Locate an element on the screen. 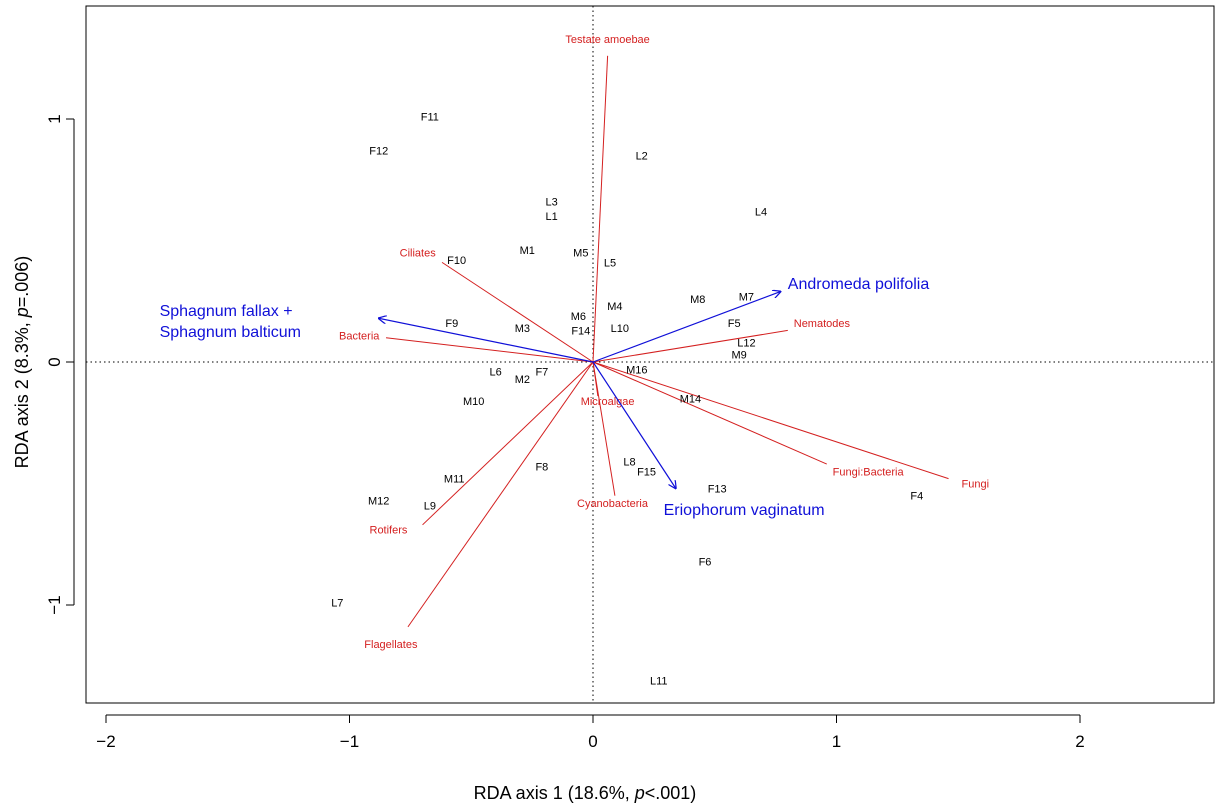 The width and height of the screenshot is (1218, 805). vector-label-microalgae: Microalgae is located at coordinates (608, 402).